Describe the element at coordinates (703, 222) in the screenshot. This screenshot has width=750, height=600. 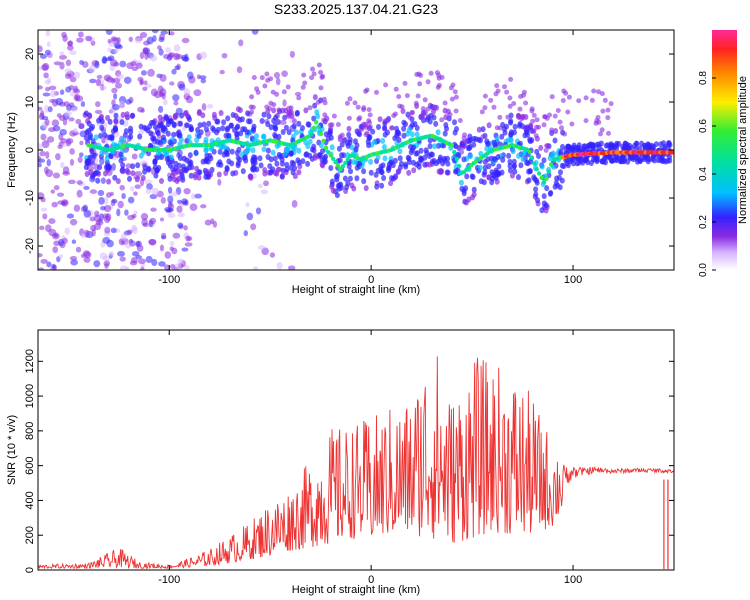
I see `colorbar-tick-label: 0.2` at that location.